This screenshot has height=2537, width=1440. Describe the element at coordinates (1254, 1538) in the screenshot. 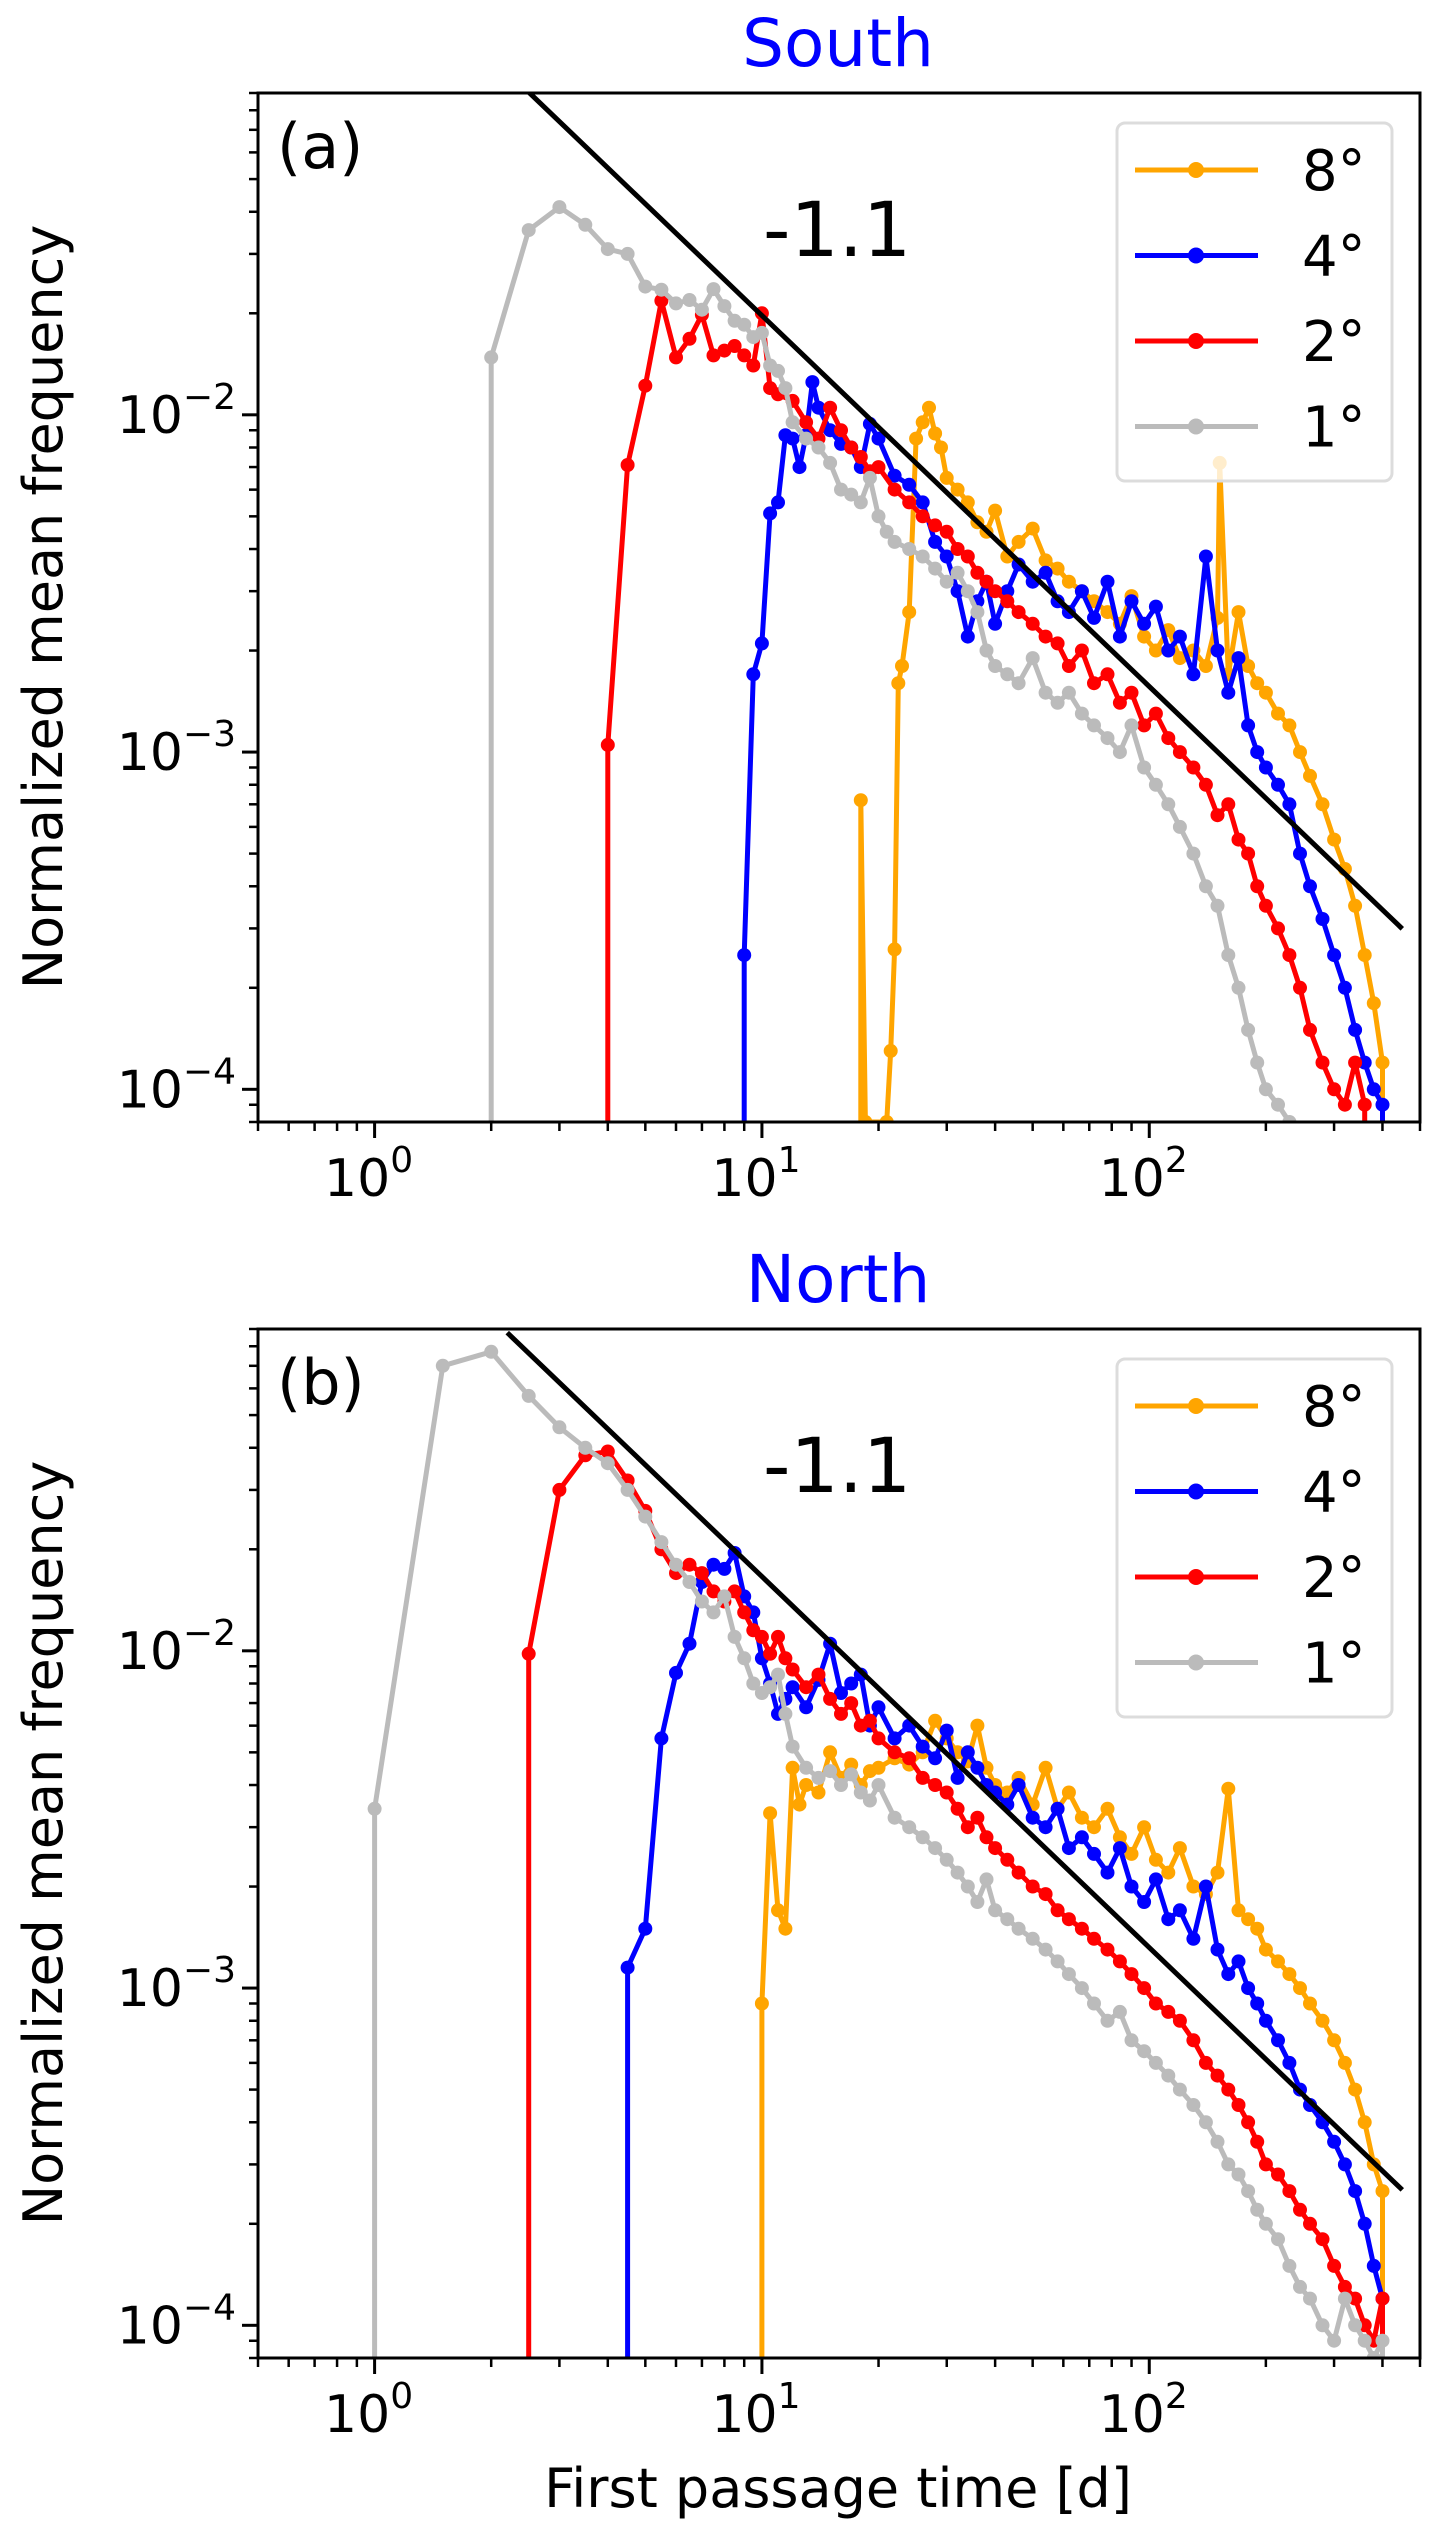

I see `legend: 8° 4° 2° 1°` at that location.